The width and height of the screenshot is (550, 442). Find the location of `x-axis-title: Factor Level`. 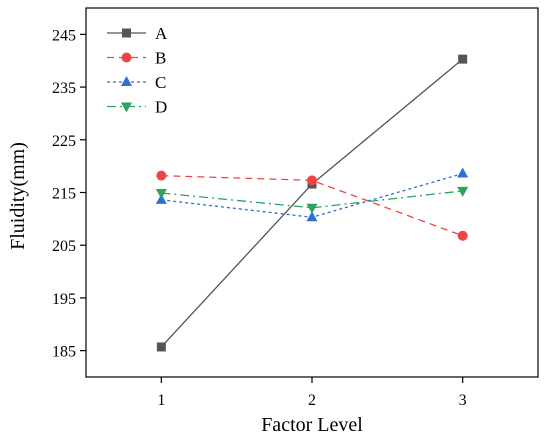

x-axis-title: Factor Level is located at coordinates (312, 425).